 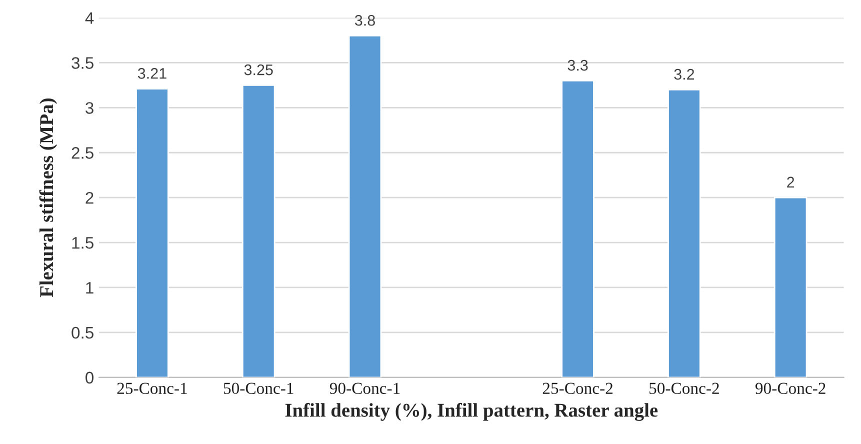 I want to click on x-tick-label: 90-Conc-1, so click(x=365, y=388).